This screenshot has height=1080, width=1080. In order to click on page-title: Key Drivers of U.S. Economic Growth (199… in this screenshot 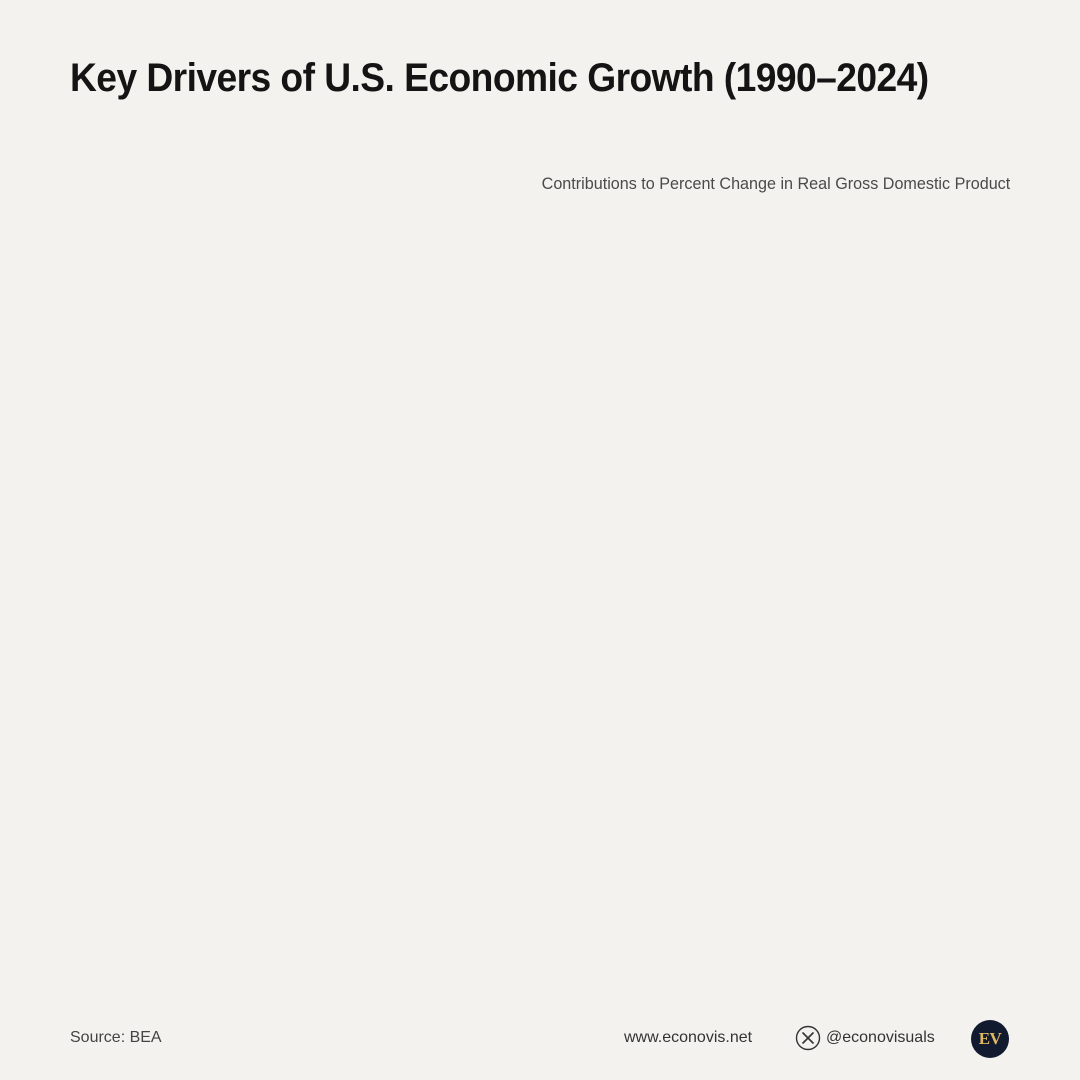, I will do `click(499, 78)`.